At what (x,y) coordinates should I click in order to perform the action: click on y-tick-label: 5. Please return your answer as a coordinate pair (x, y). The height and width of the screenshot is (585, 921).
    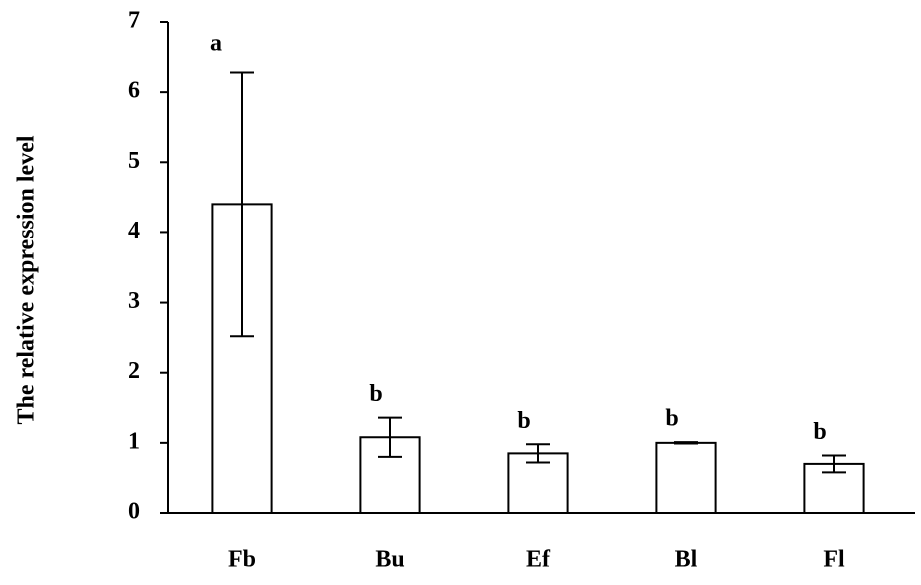
    Looking at the image, I should click on (134, 161).